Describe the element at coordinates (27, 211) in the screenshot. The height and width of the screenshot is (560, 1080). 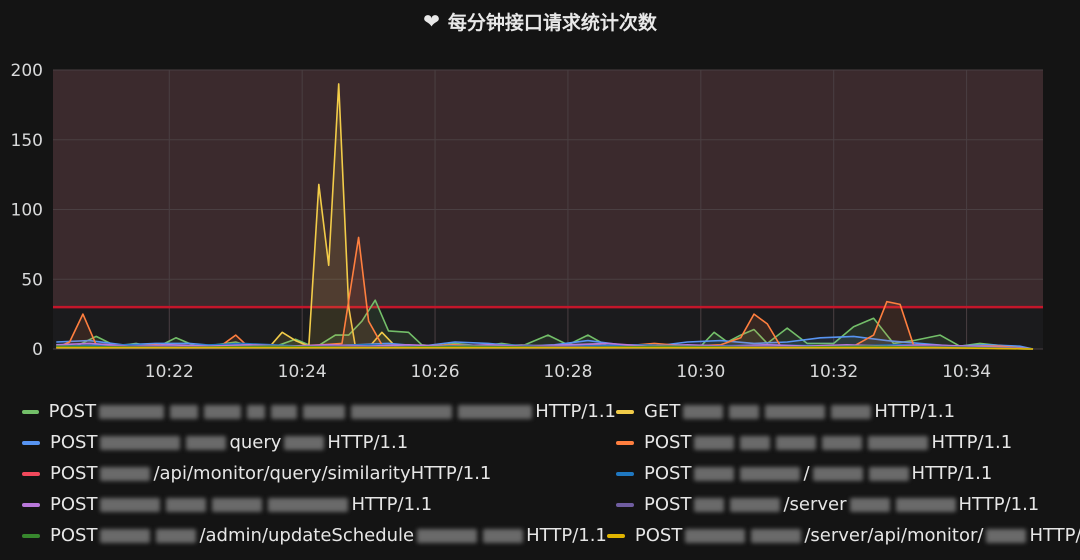
I see `y-tick-label: 100` at that location.